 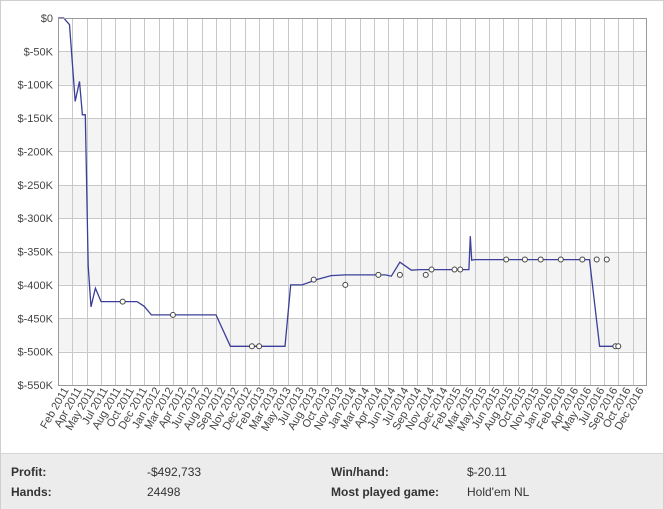 I want to click on series-markers, so click(x=370, y=303).